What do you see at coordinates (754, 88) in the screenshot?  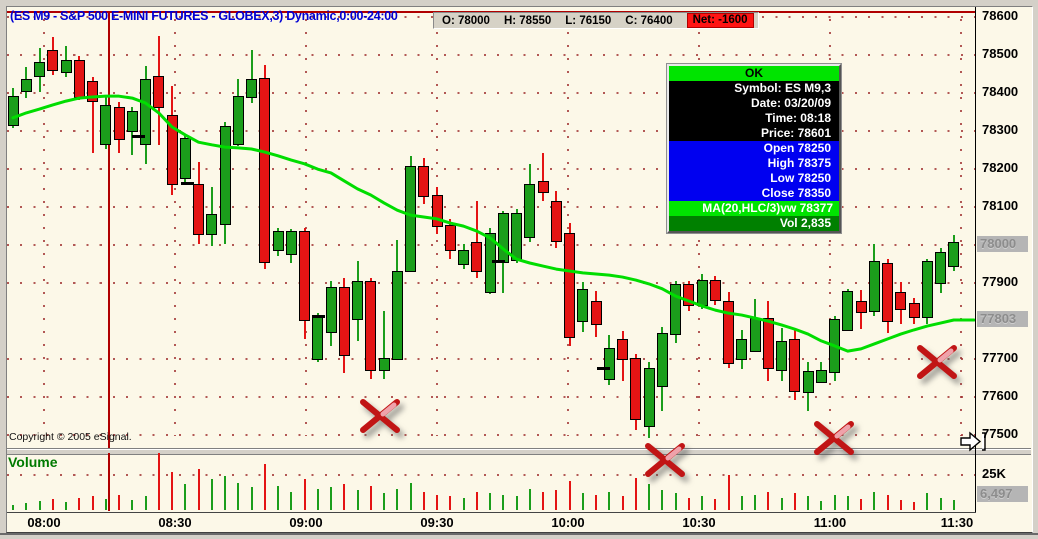 I see `info-row: Symbol: ES M9,3` at bounding box center [754, 88].